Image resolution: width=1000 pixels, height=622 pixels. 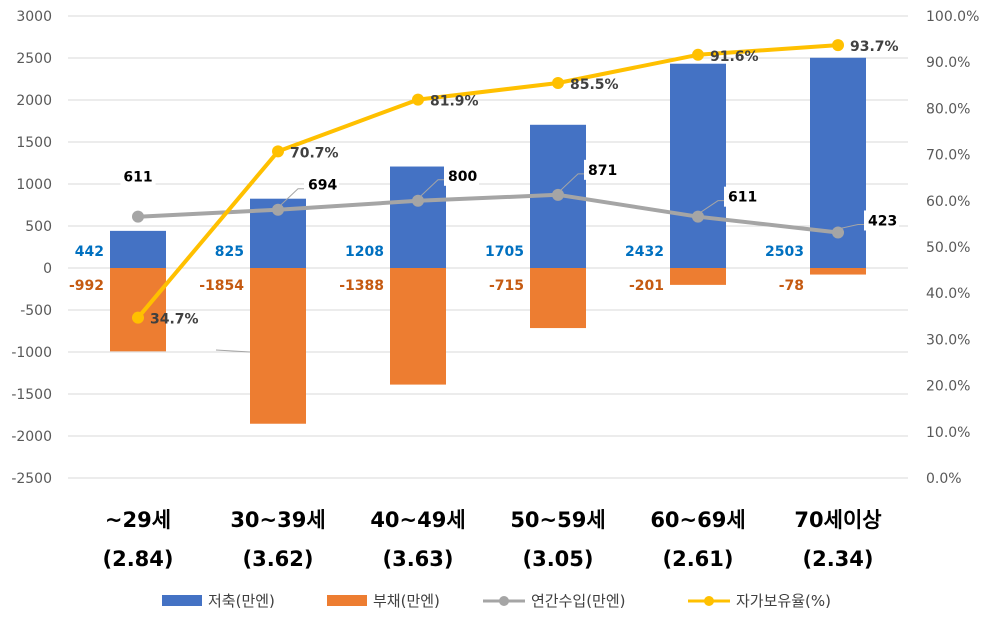 What do you see at coordinates (948, 433) in the screenshot?
I see `y-right-tick: 10.0%` at bounding box center [948, 433].